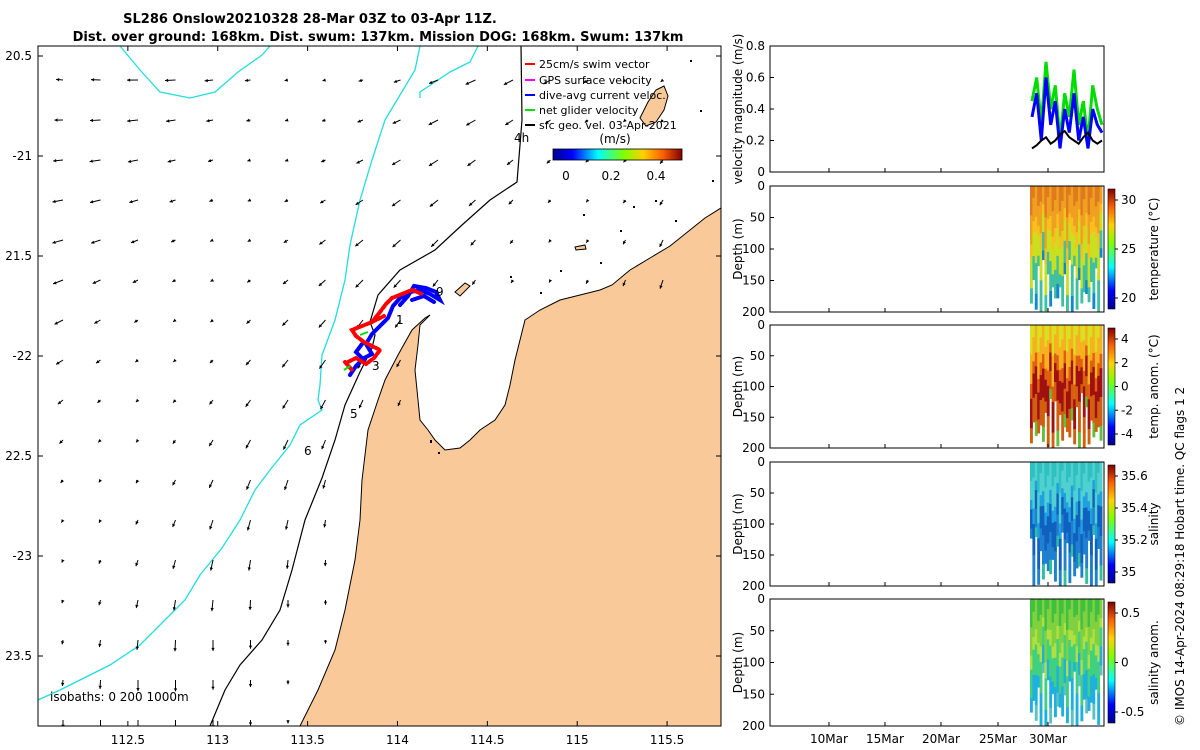 This screenshot has height=750, width=1200. Describe the element at coordinates (610, 176) in the screenshot. I see `map-colorbar-tick-1: 0.2` at that location.